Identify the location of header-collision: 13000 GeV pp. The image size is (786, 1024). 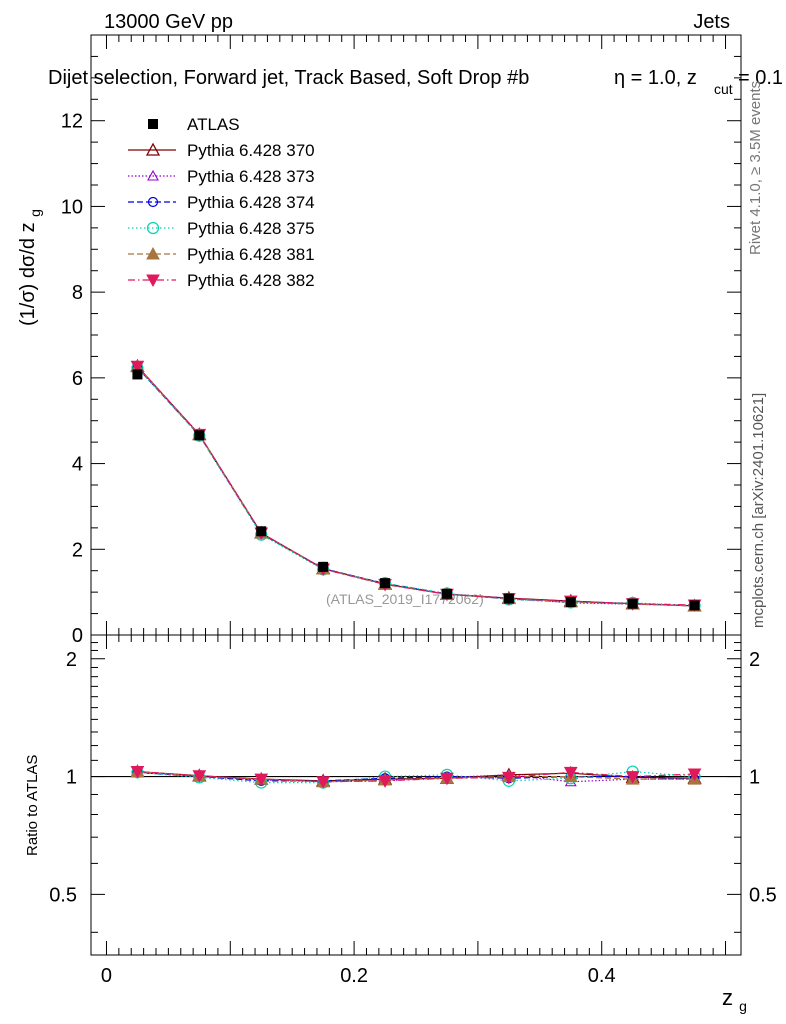
(168, 22).